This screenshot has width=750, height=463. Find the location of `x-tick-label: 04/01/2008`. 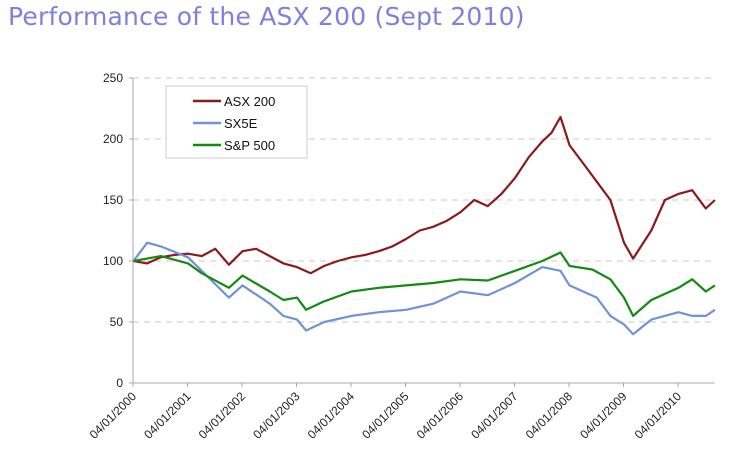

x-tick-label: 04/01/2008 is located at coordinates (549, 415).